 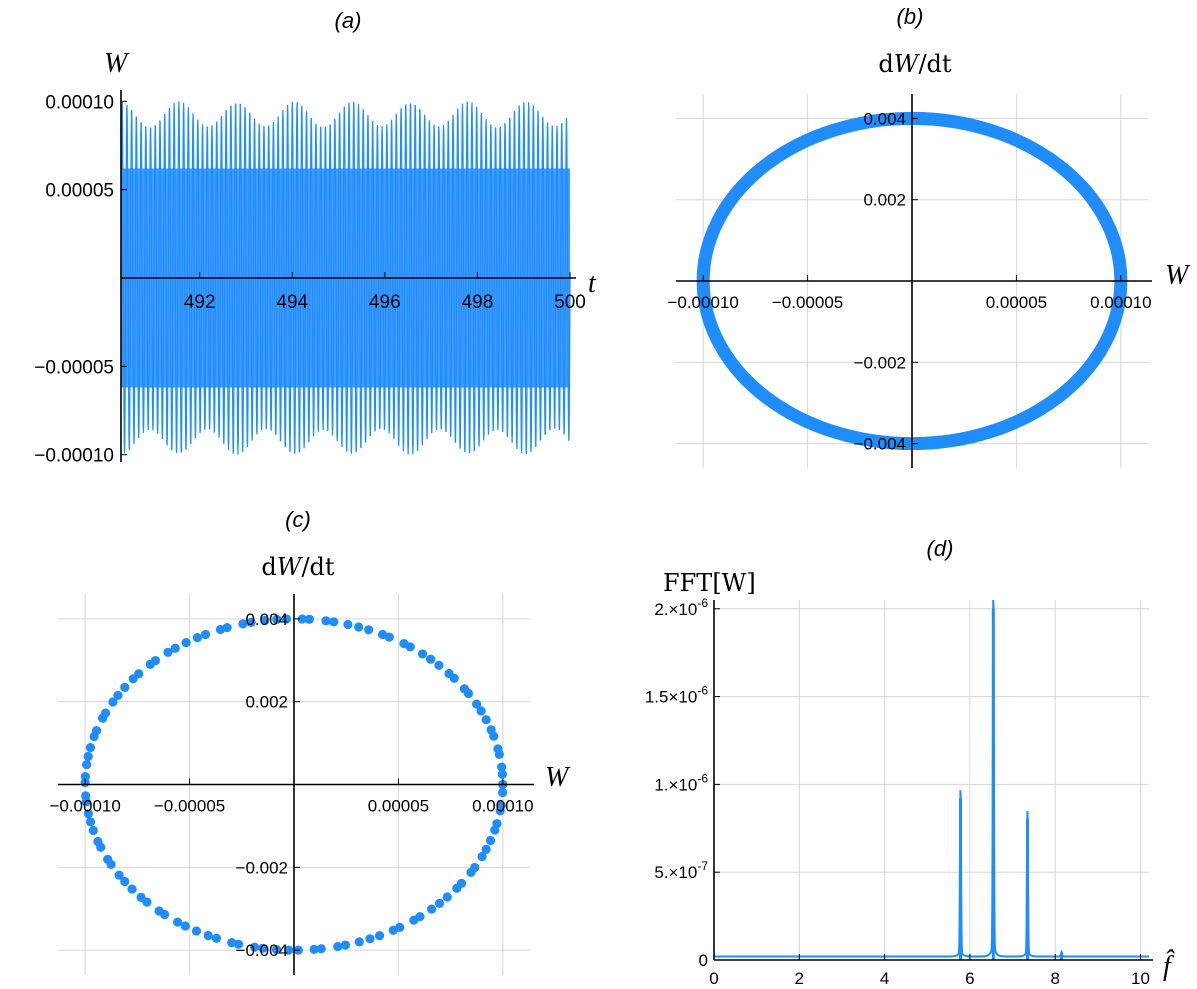 What do you see at coordinates (79, 191) in the screenshot?
I see `panel-a-y-tick-label: 0.00005` at bounding box center [79, 191].